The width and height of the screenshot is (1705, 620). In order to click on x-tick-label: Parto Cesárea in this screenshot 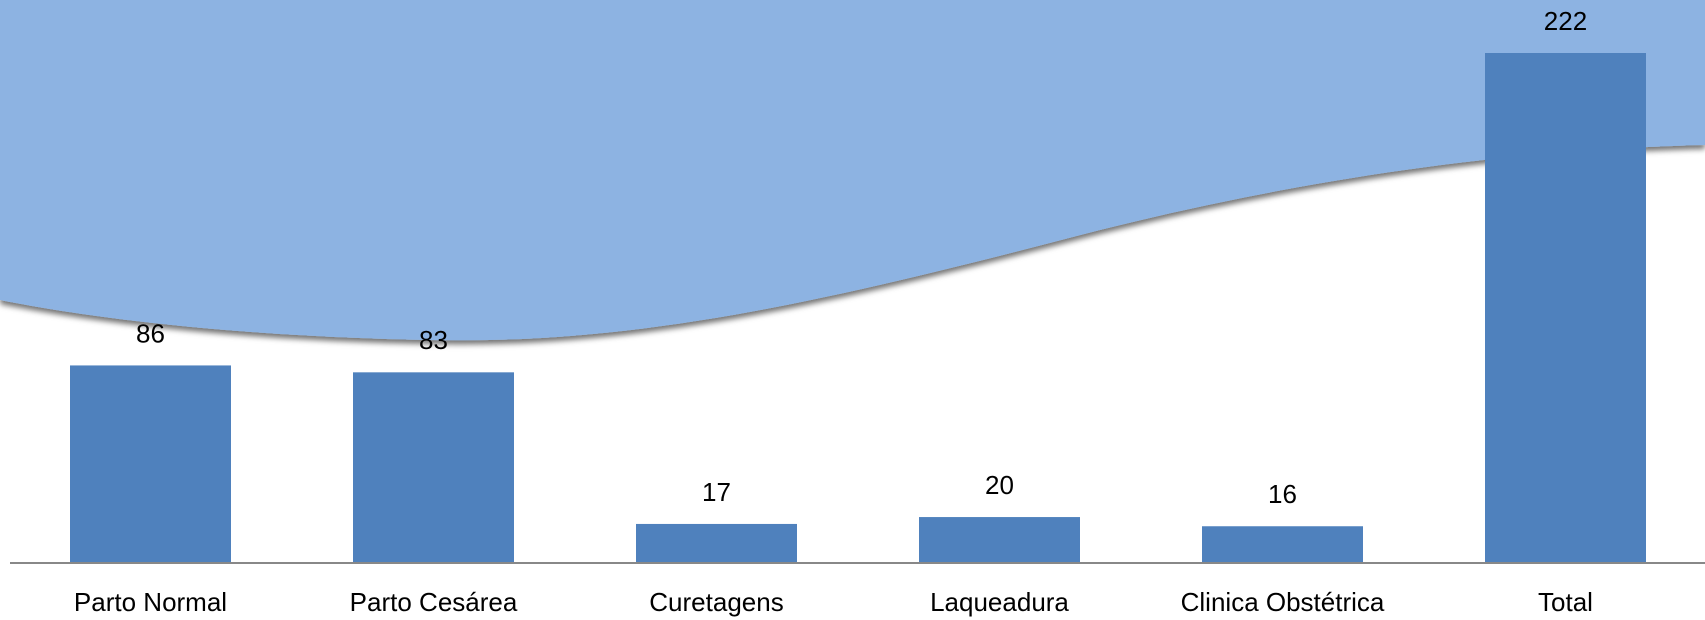, I will do `click(434, 602)`.